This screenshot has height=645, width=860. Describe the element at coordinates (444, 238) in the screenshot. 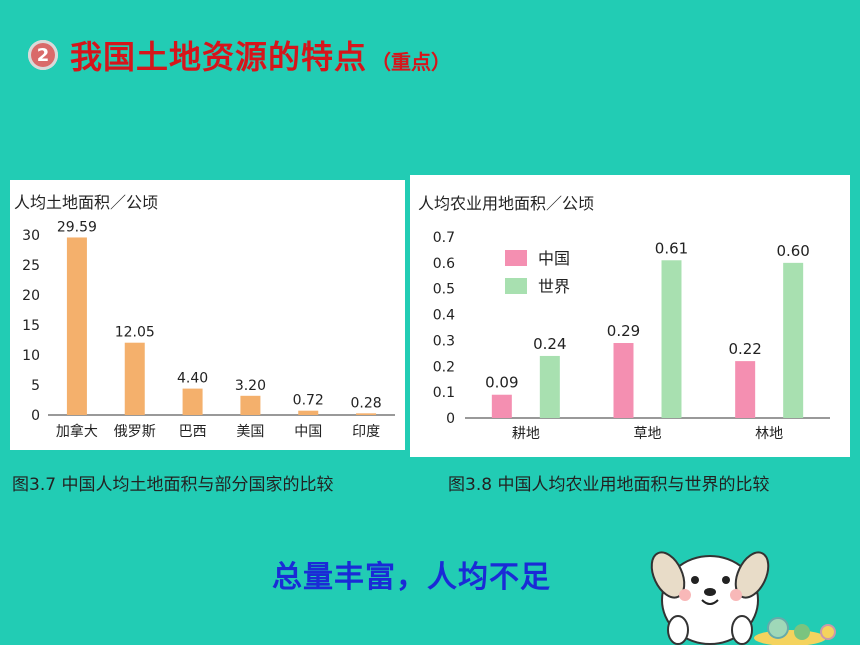

I see `y-tick-label: 0.7` at that location.